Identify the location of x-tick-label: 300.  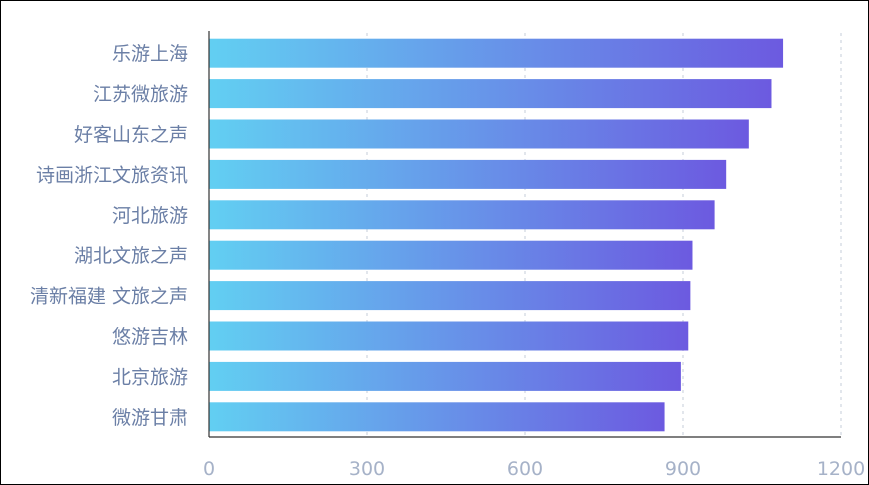
(367, 469).